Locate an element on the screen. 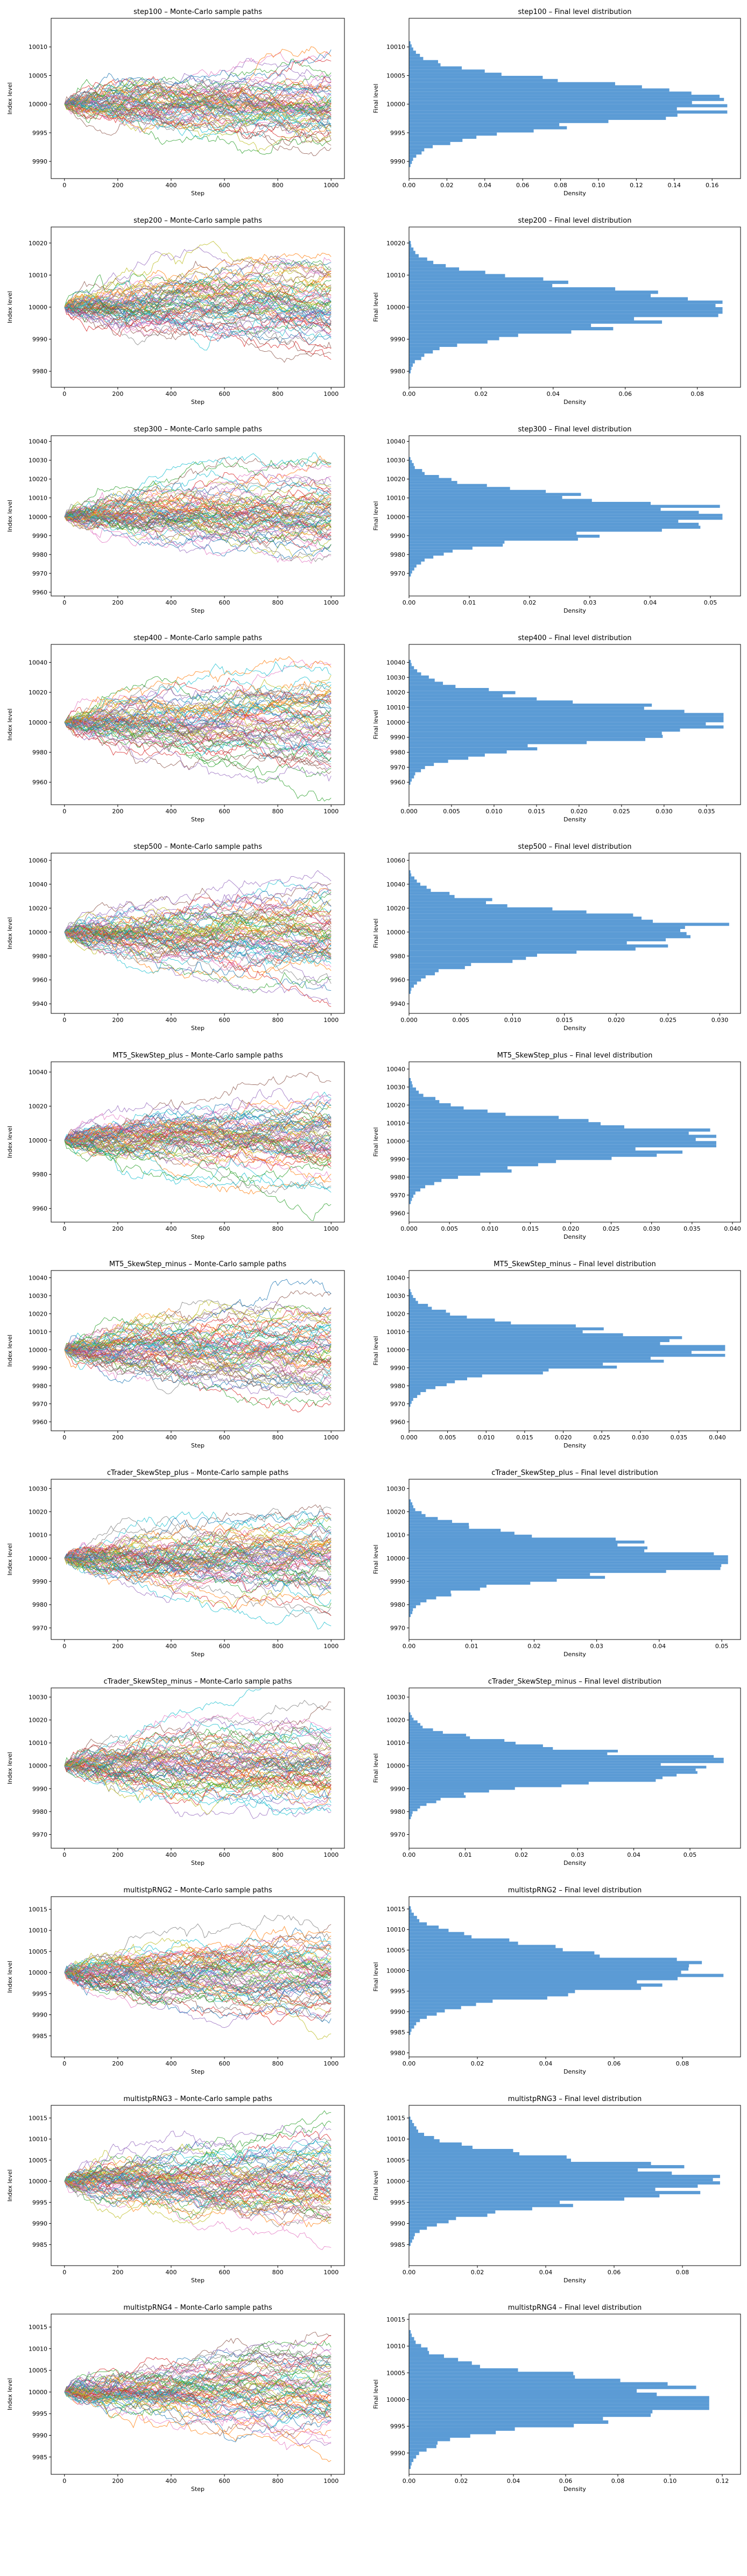  y-axis-label: Index level is located at coordinates (9, 1768).